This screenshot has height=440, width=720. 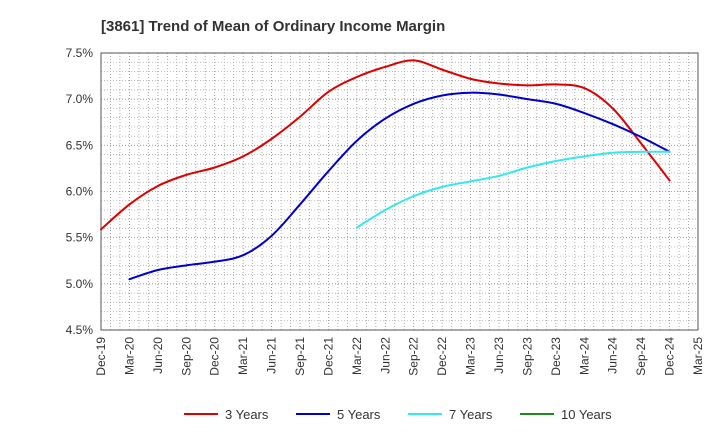 What do you see at coordinates (186, 356) in the screenshot?
I see `x-tick-label: Sep-20` at bounding box center [186, 356].